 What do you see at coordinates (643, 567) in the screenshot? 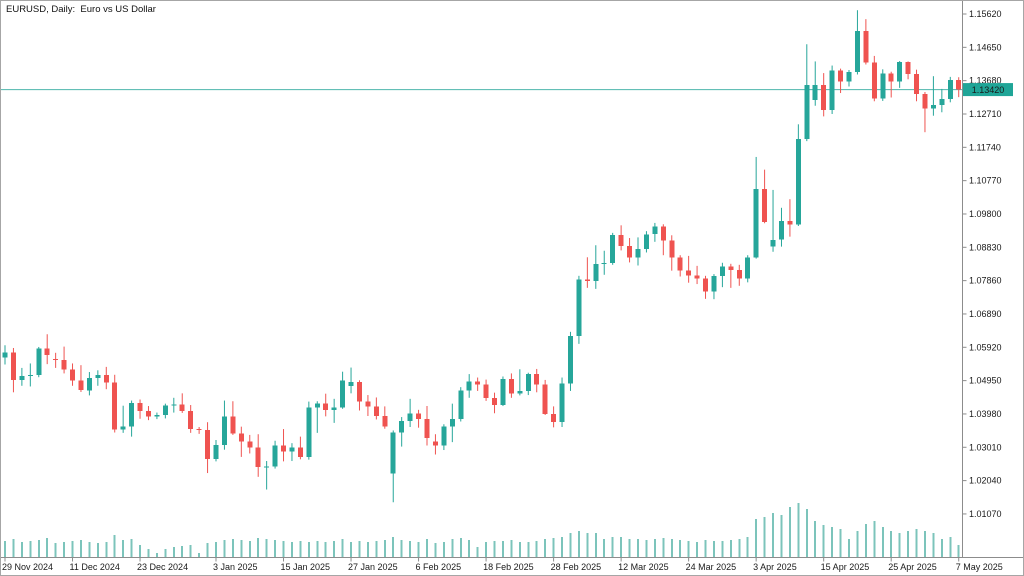
I see `date-axis-label: 12 Mar 2025` at bounding box center [643, 567].